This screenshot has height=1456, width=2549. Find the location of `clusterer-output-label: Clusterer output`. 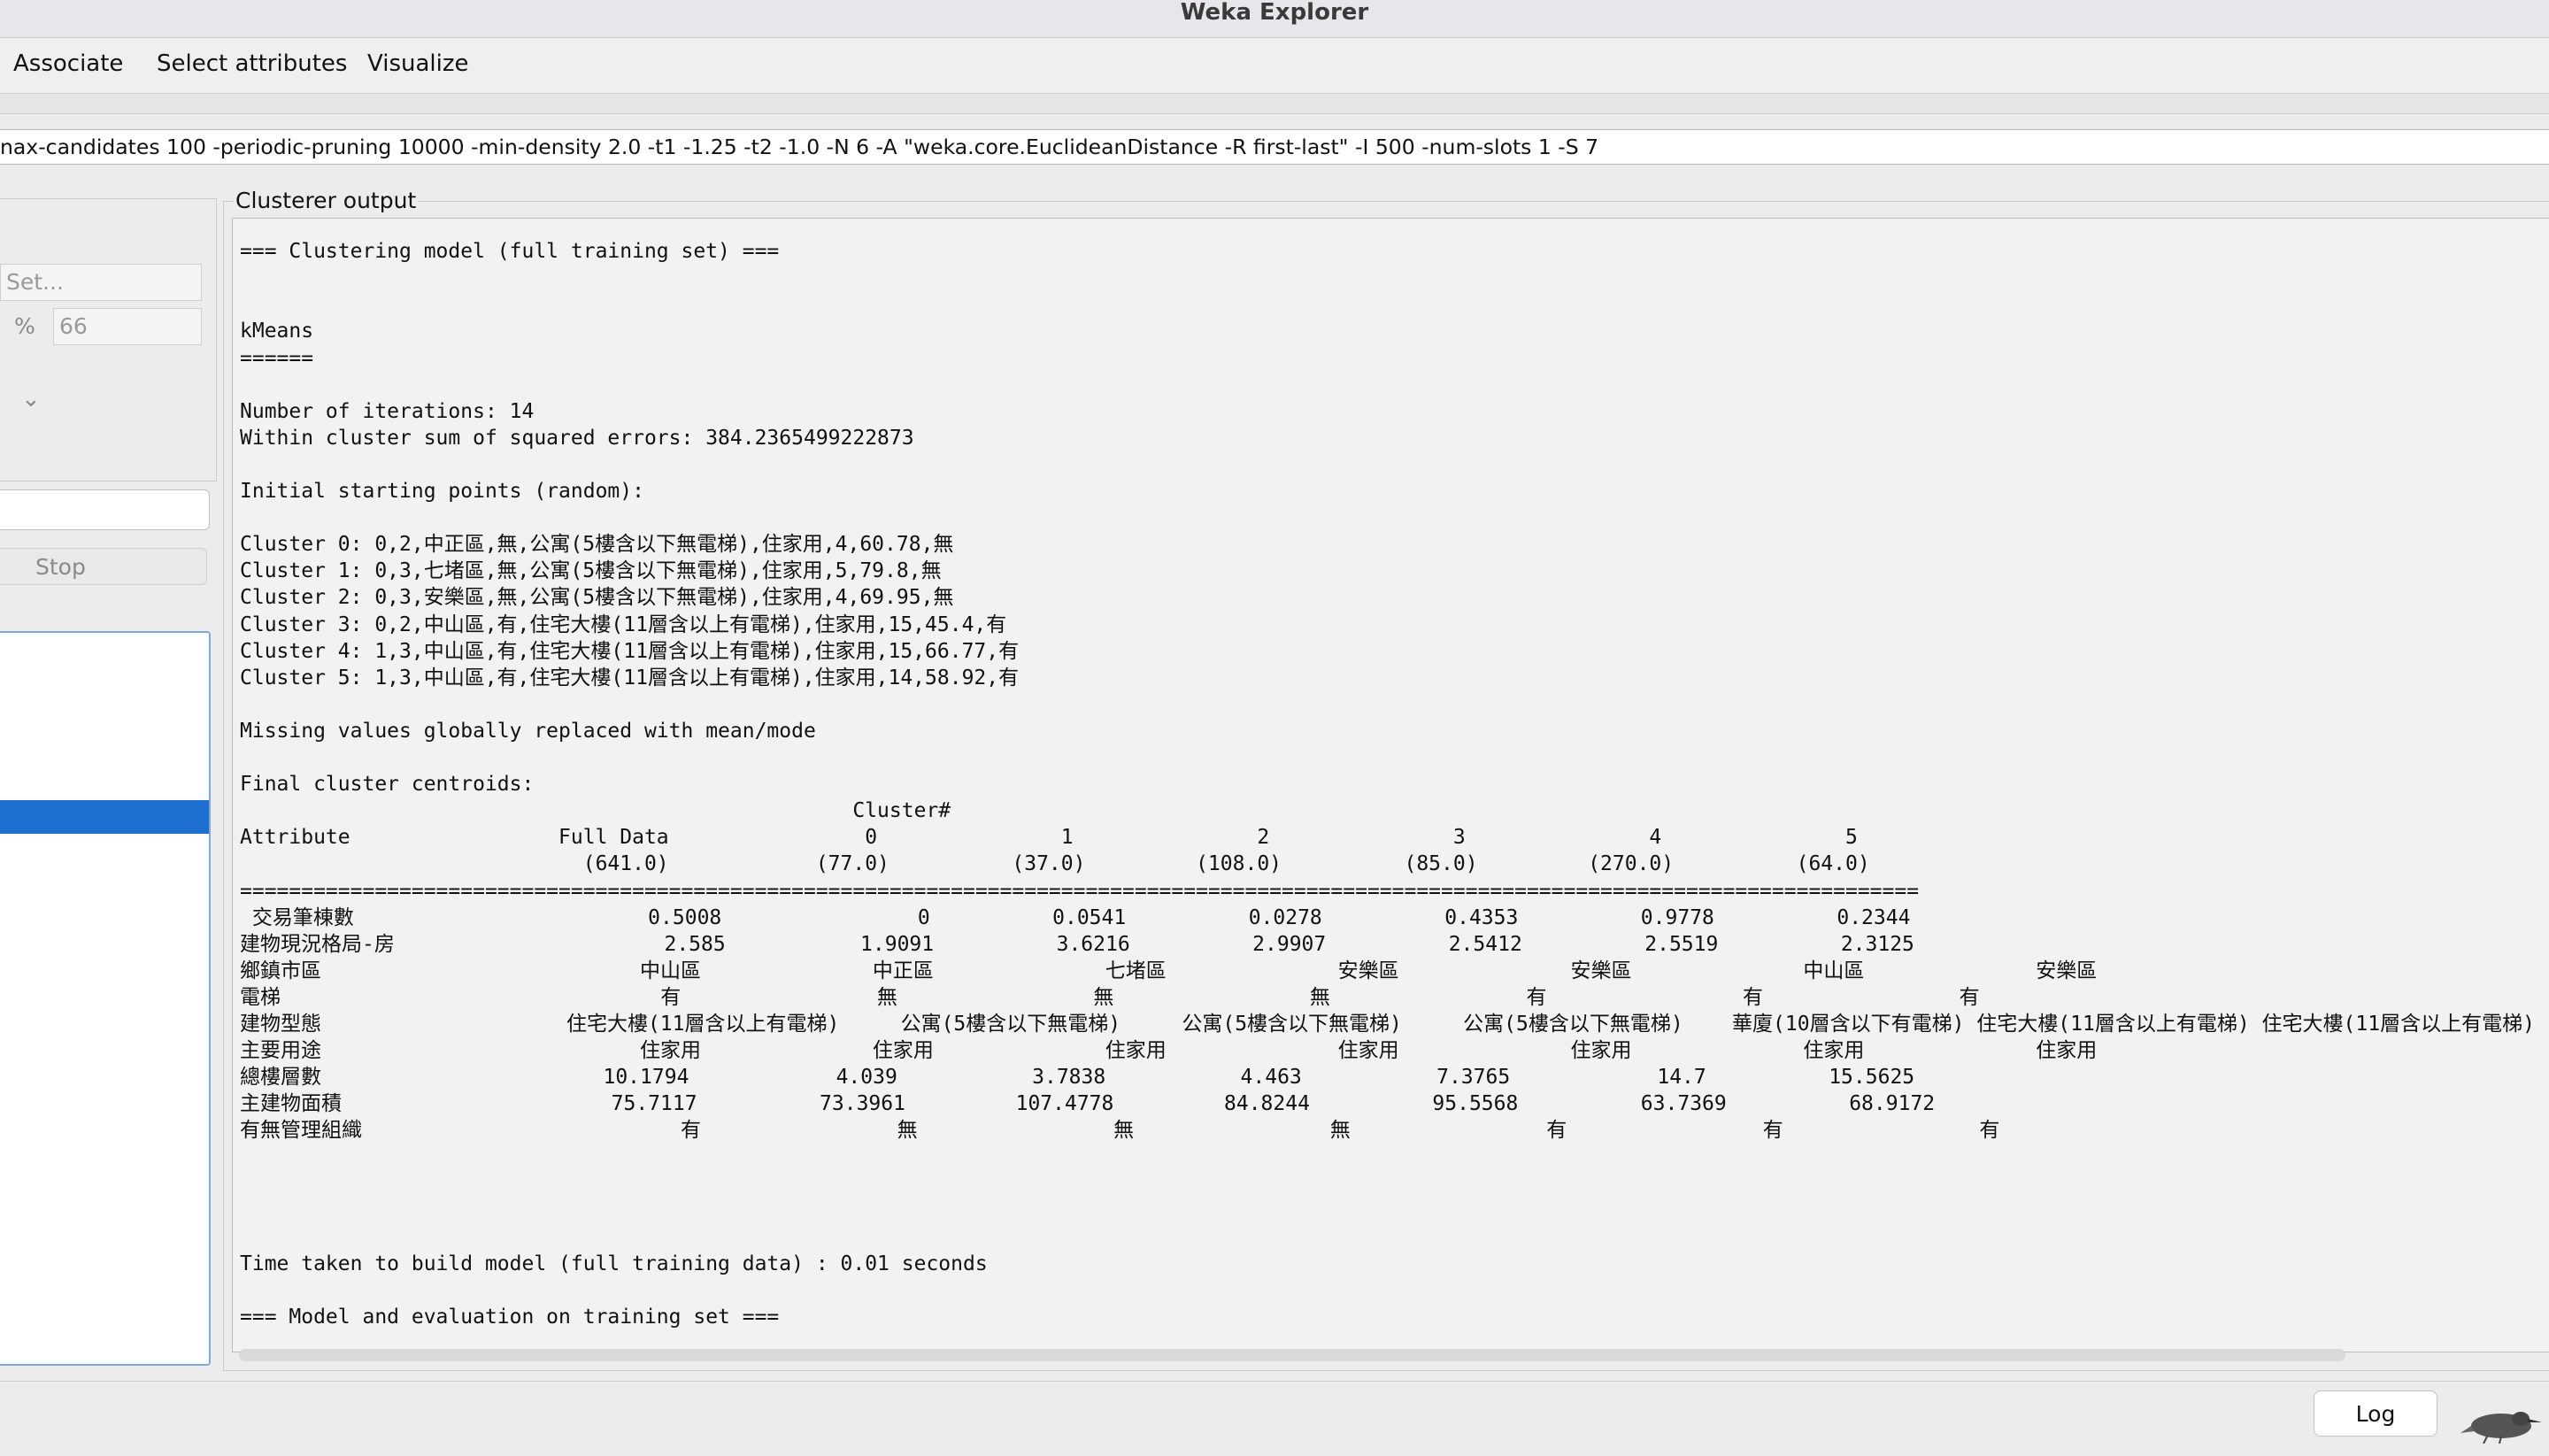

clusterer-output-label: Clusterer output is located at coordinates (326, 200).